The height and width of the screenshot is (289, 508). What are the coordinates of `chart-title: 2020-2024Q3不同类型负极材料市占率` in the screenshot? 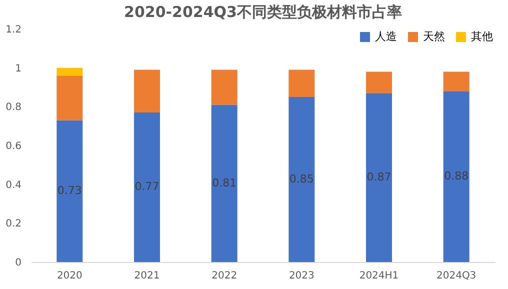 It's located at (263, 12).